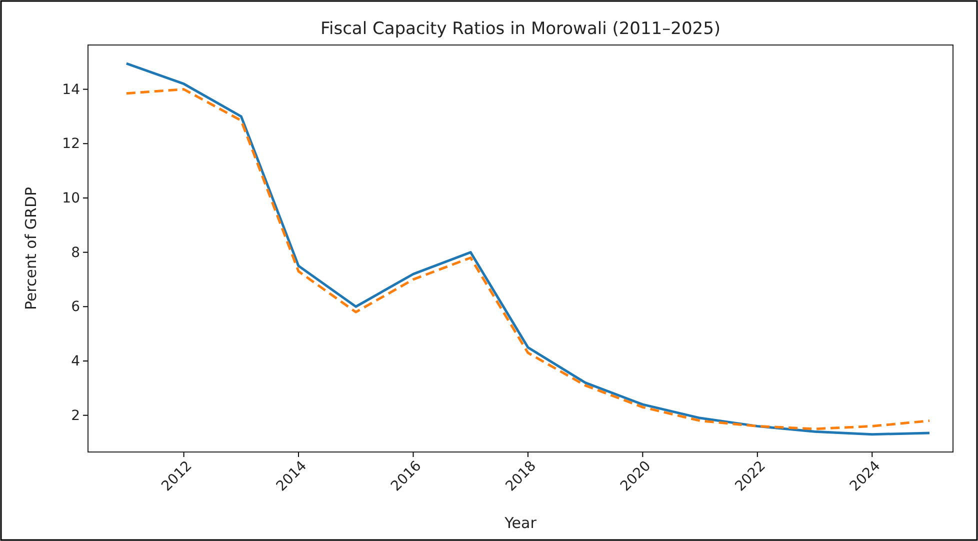  What do you see at coordinates (71, 90) in the screenshot?
I see `y-tick-label: 14` at bounding box center [71, 90].